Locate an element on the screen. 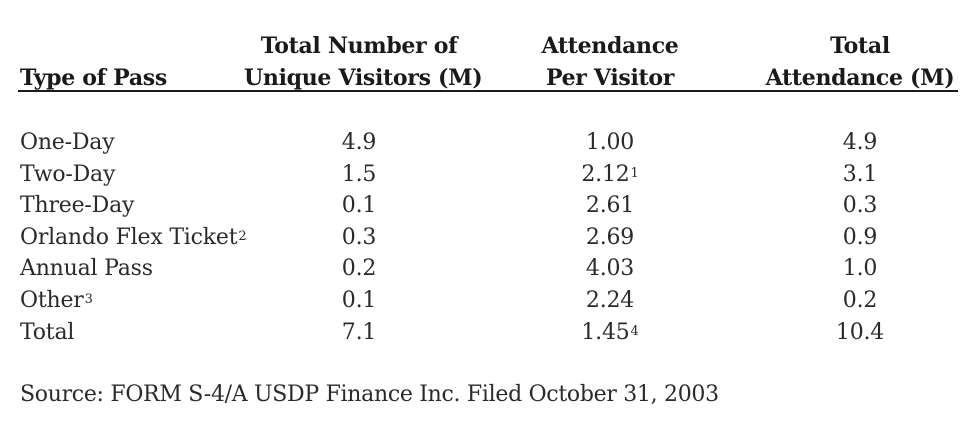 Image resolution: width=980 pixels, height=428 pixels. row-unique-visitors: 0.2 is located at coordinates (359, 269).